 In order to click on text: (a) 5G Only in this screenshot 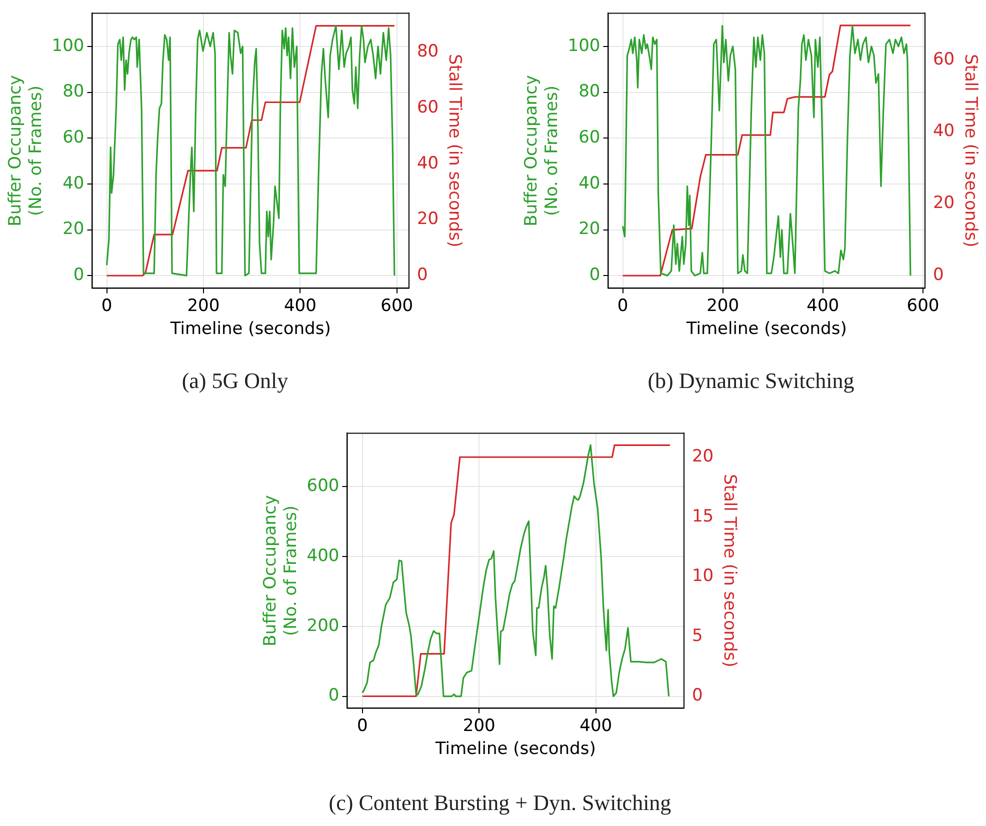, I will do `click(235, 381)`.